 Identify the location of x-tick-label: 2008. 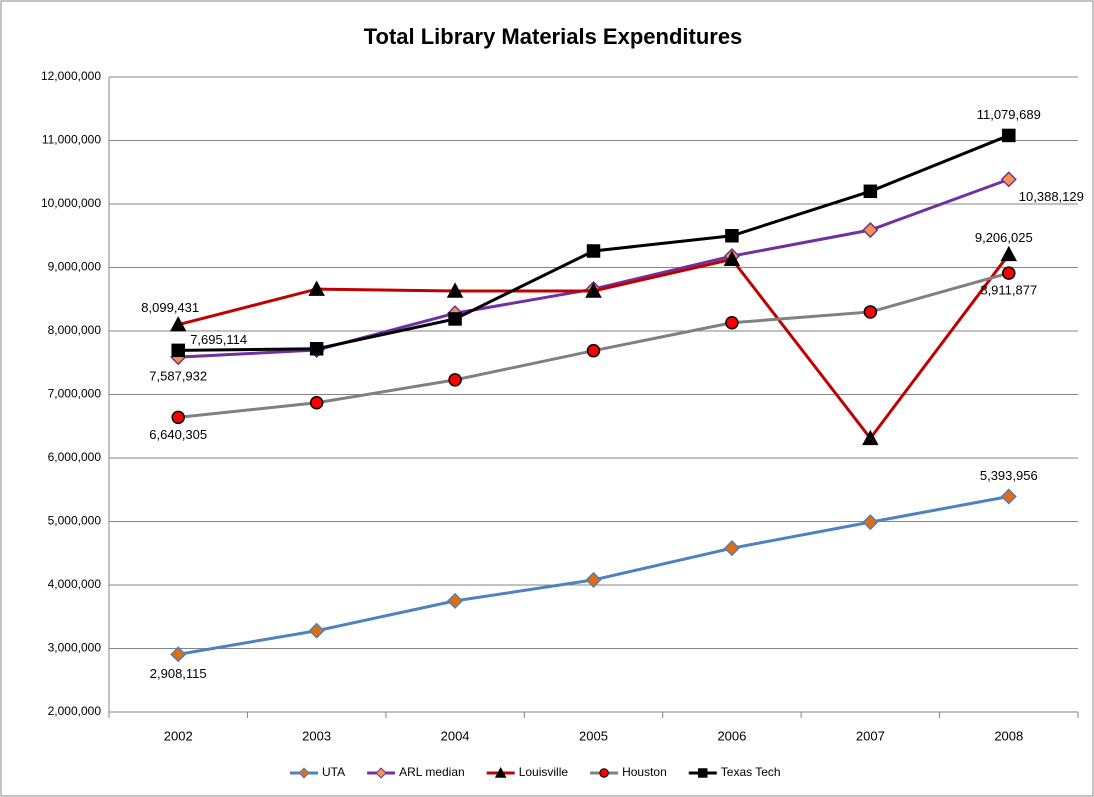
(1008, 735).